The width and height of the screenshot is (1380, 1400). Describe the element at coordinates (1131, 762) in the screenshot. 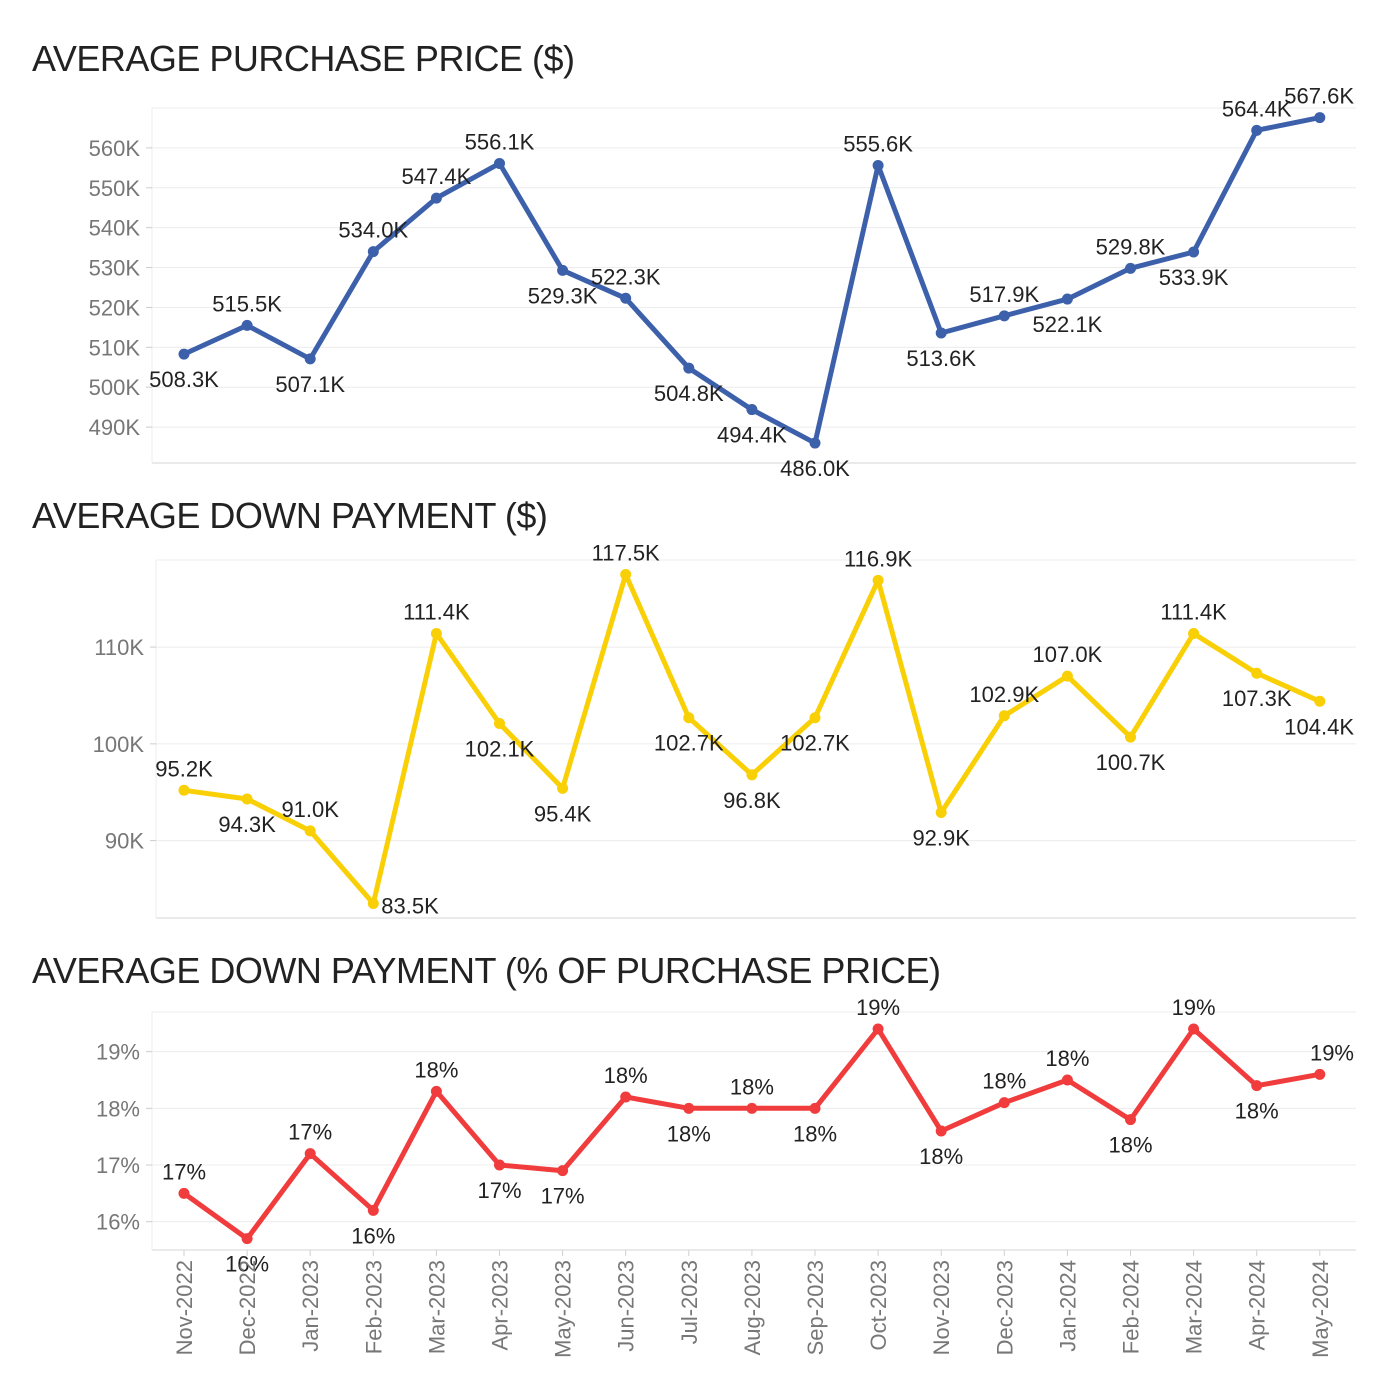

I see `down-payment-data-label: 100.7K` at that location.